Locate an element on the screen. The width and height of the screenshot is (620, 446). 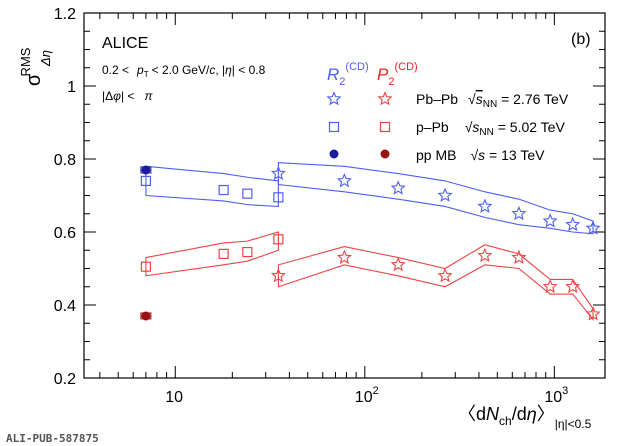
svg-text: σ is located at coordinates (34, 79).